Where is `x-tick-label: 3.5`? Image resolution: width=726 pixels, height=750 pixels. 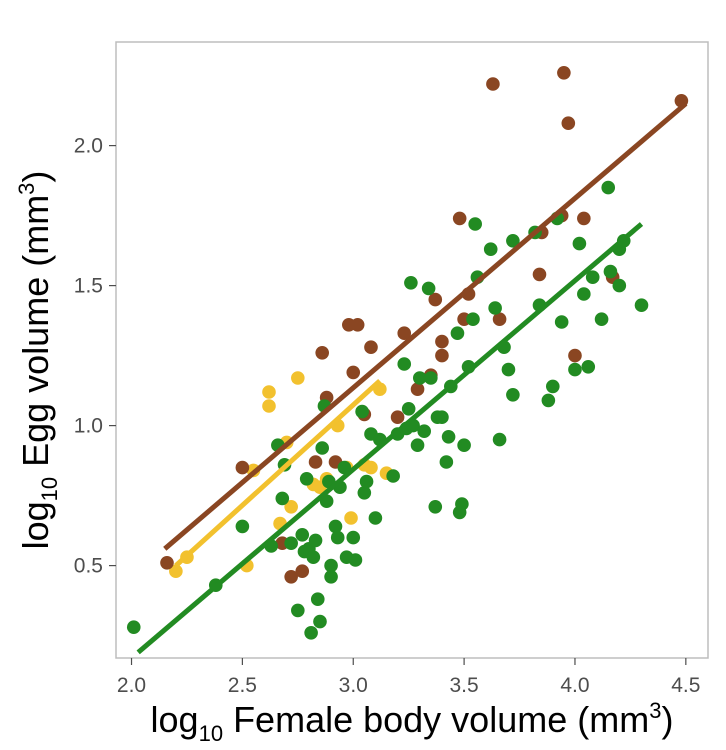 x-tick-label: 3.5 is located at coordinates (464, 685).